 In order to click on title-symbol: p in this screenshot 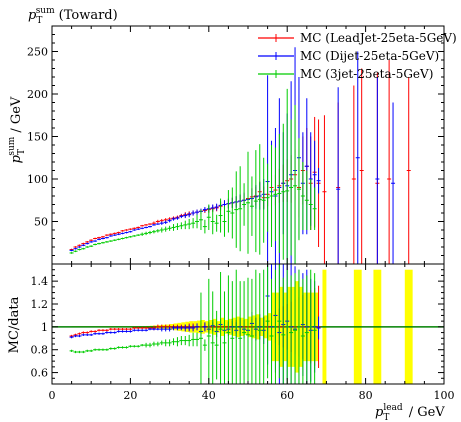, I will do `click(32, 15)`.